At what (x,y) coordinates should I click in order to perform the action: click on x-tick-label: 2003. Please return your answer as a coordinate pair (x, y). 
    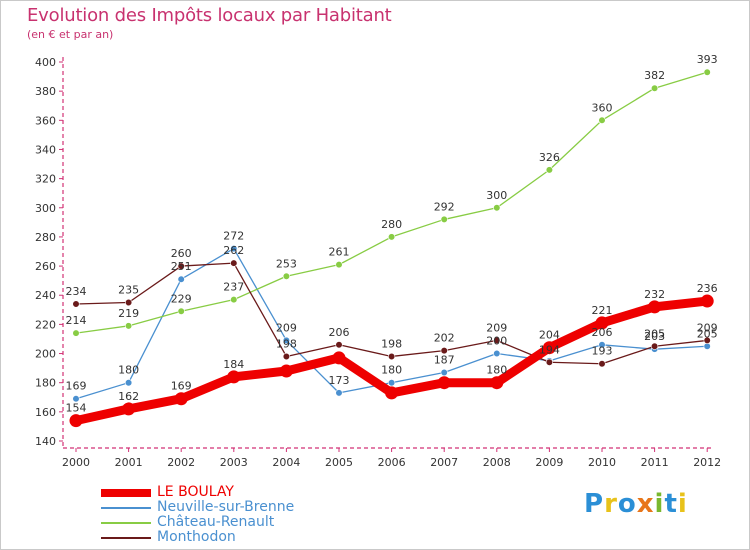
    Looking at the image, I should click on (234, 462).